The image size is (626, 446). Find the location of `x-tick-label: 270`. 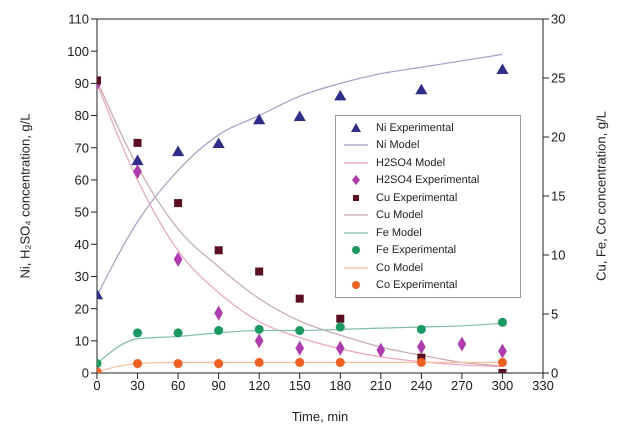

x-tick-label: 270 is located at coordinates (462, 386).